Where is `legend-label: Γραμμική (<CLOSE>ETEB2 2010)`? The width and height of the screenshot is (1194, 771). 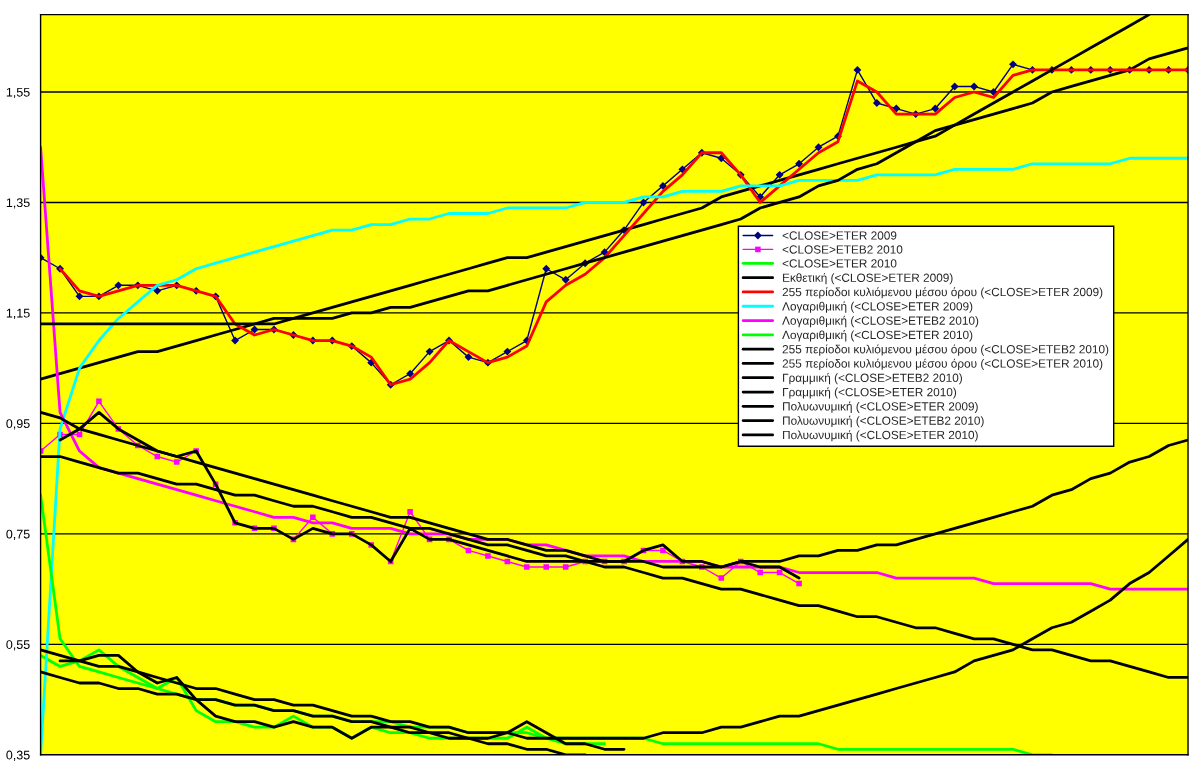 legend-label: Γραμμική (<CLOSE>ETEB2 2010) is located at coordinates (872, 378).